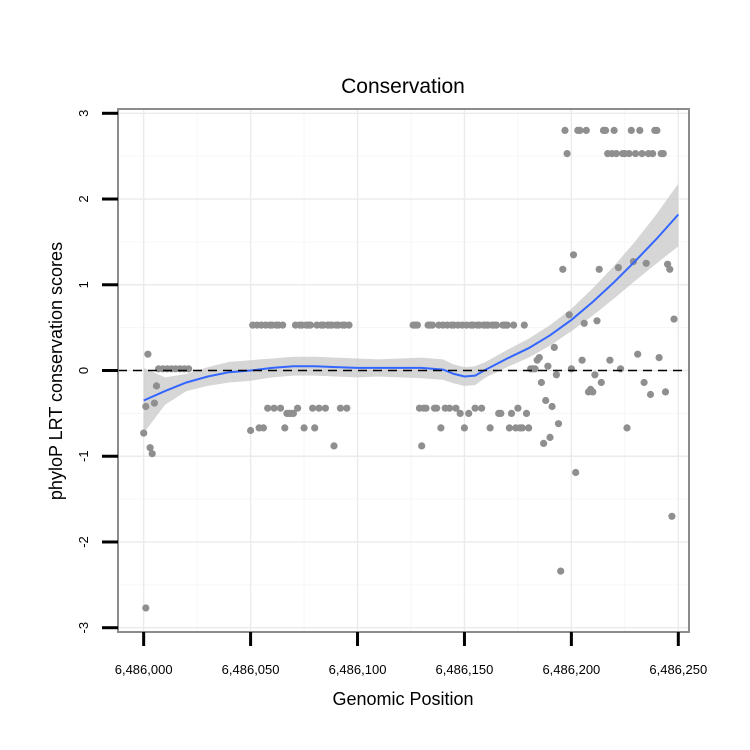 The height and width of the screenshot is (750, 750). I want to click on x-tick-label: 6,486,150, so click(465, 669).